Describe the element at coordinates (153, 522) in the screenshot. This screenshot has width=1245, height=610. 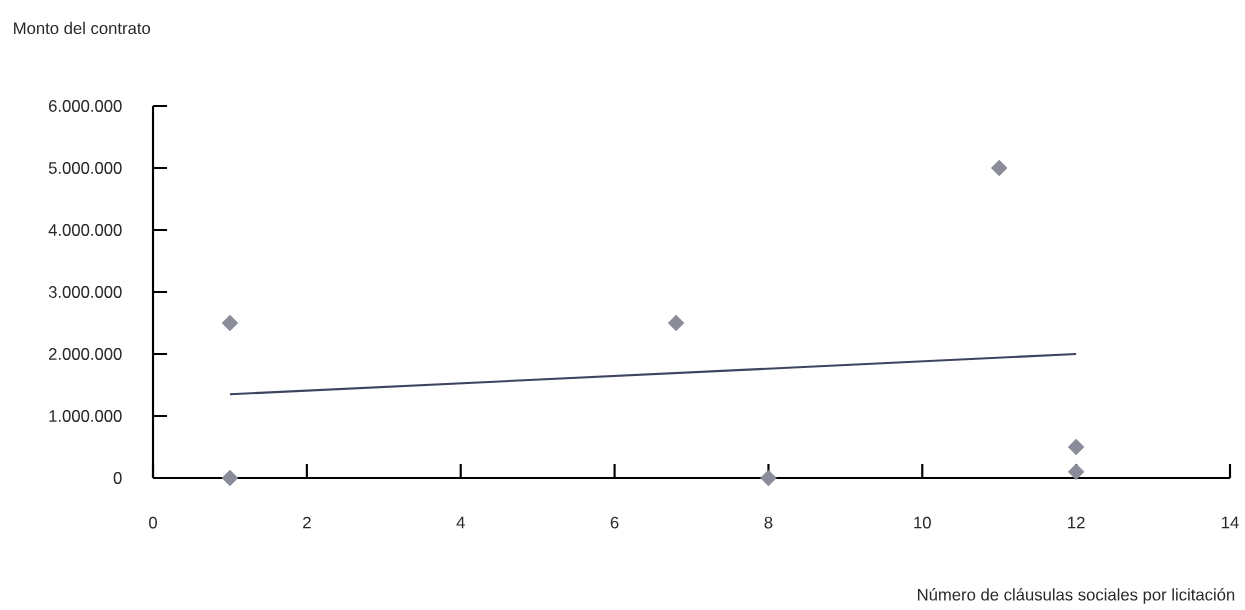
I see `x-tick-label: 0` at that location.